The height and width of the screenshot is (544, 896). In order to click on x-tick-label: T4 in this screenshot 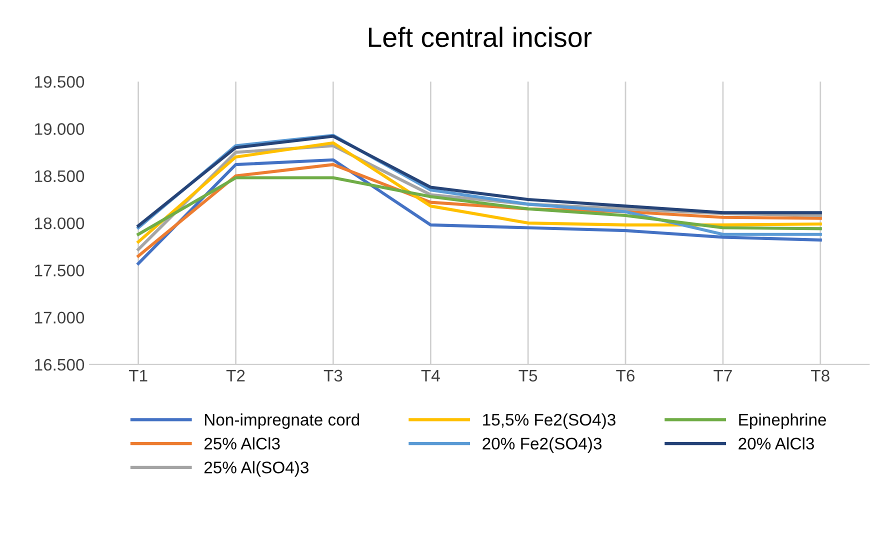, I will do `click(430, 376)`.